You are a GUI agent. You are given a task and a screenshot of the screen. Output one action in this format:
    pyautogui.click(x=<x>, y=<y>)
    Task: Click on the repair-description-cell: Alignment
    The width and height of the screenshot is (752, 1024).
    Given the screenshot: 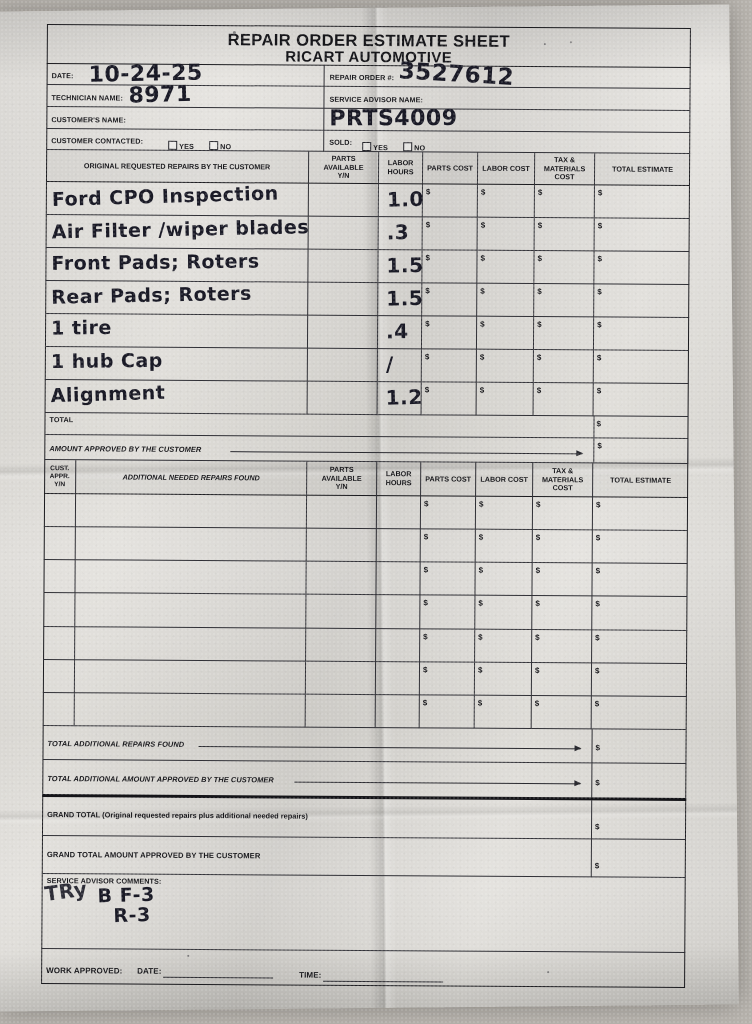 What is the action you would take?
    pyautogui.click(x=176, y=397)
    